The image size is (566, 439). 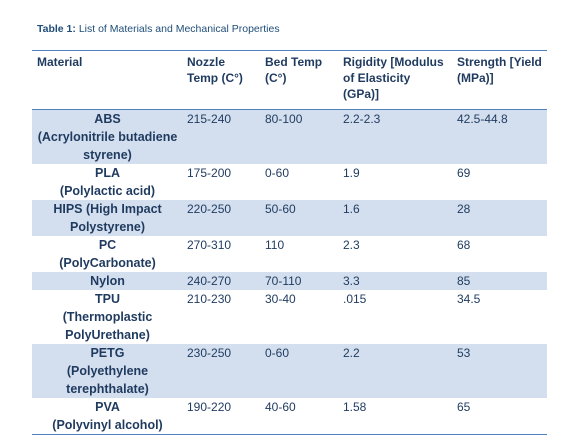 I want to click on material-full-name: (Polylactic acid), so click(x=107, y=191).